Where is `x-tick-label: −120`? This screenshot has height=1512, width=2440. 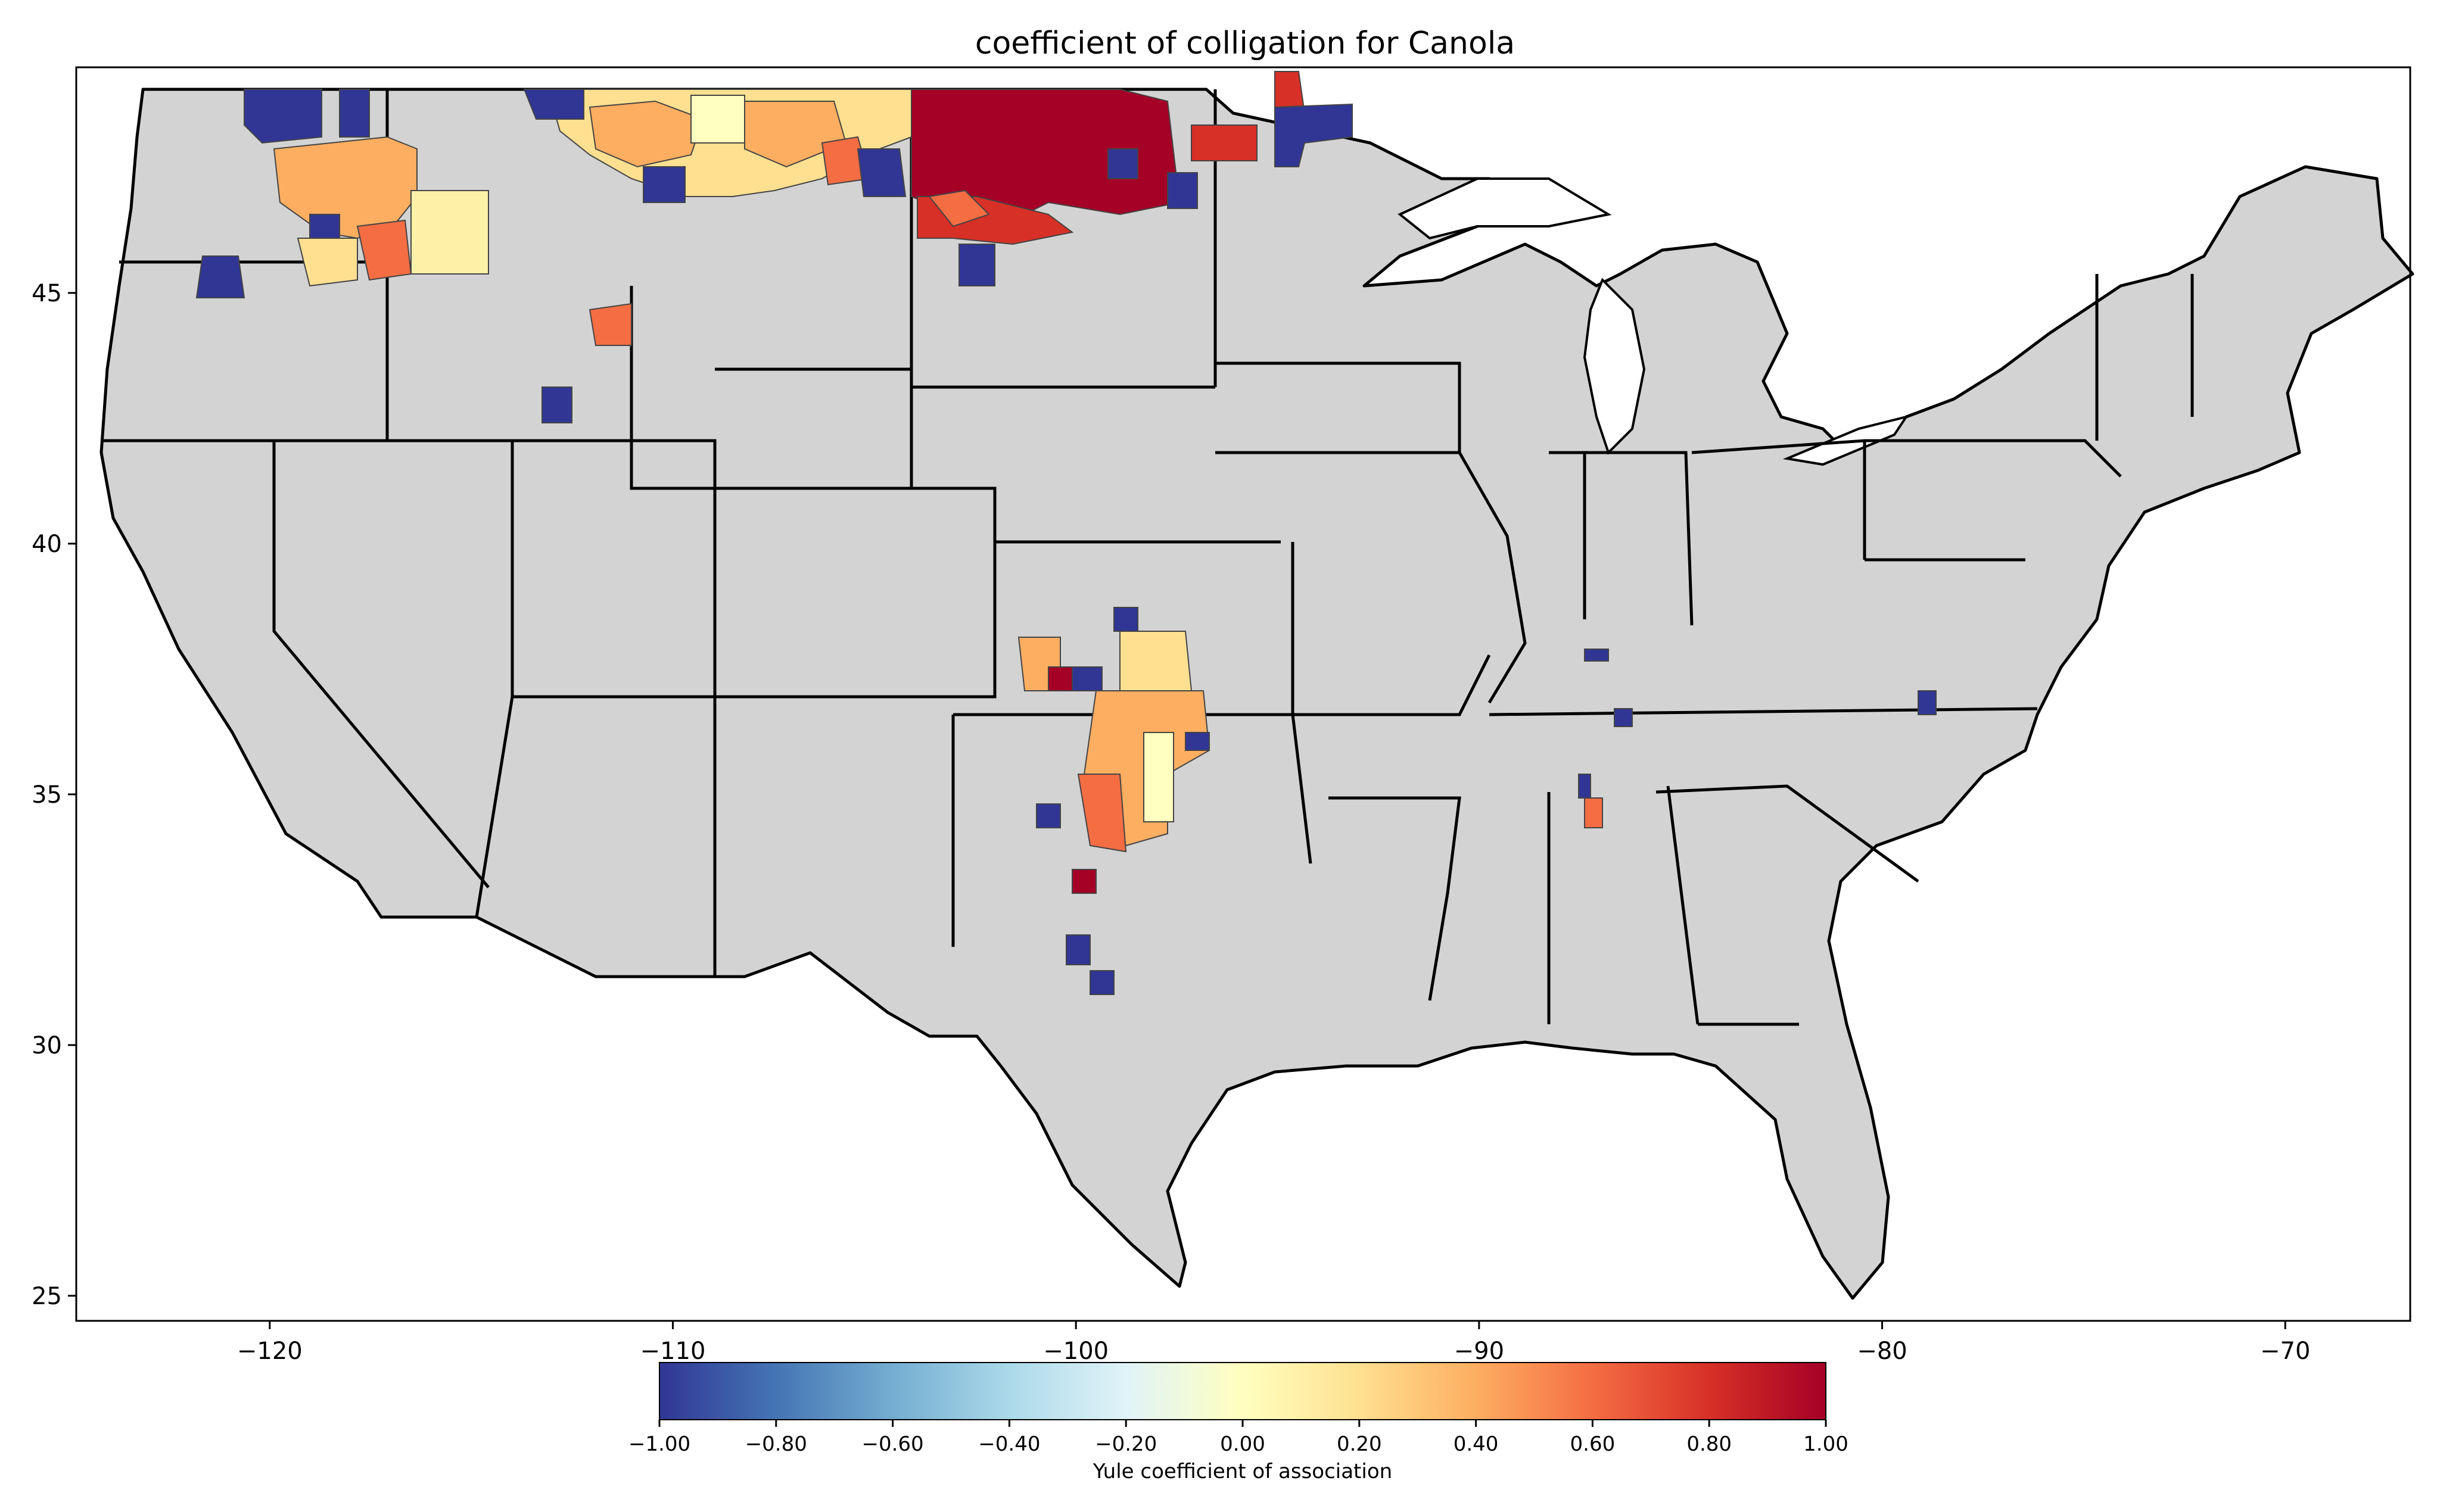 x-tick-label: −120 is located at coordinates (270, 1351).